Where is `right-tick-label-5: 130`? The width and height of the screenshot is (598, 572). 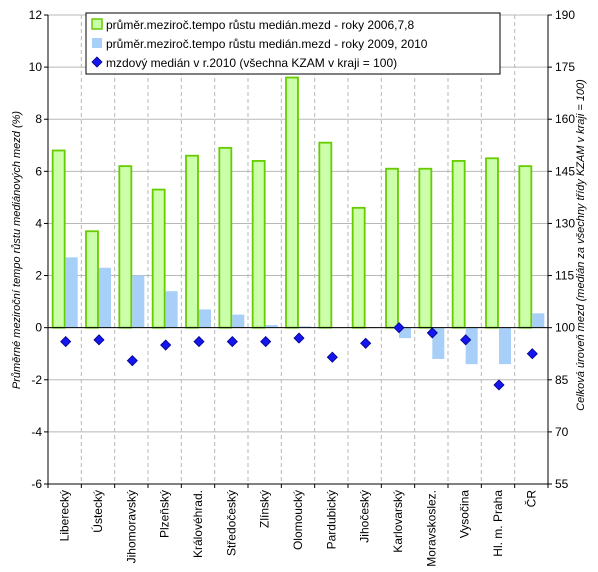
right-tick-label-5: 130 is located at coordinates (565, 223).